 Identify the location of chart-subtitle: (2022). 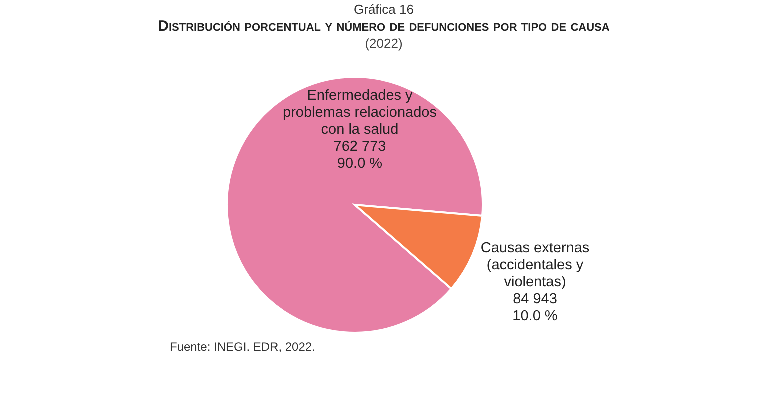
(384, 43).